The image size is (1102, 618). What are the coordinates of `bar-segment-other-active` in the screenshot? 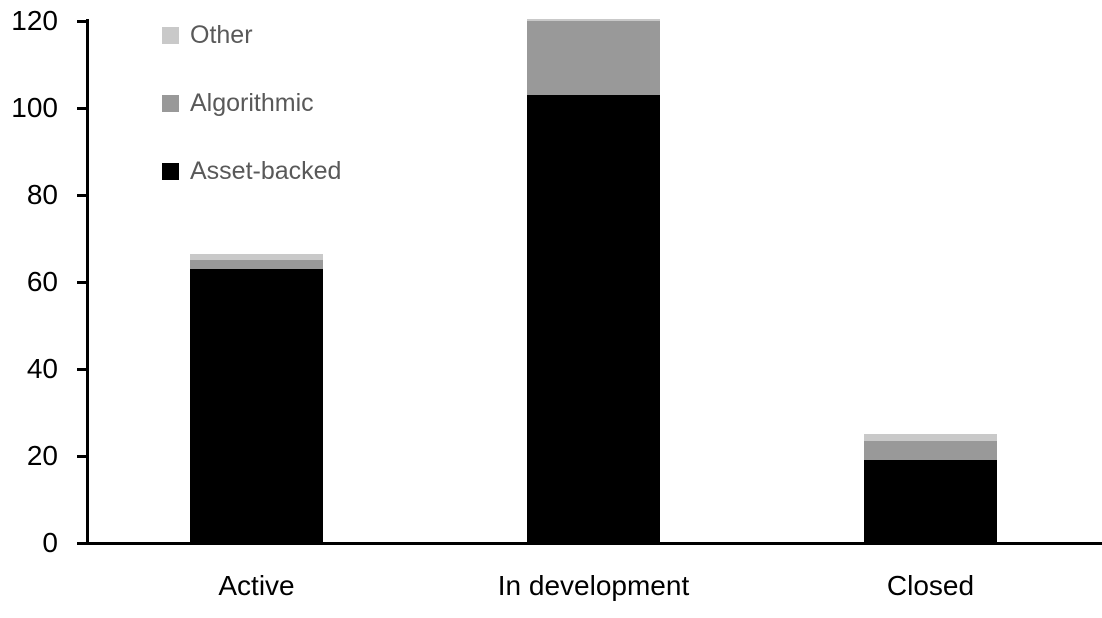 It's located at (256, 257).